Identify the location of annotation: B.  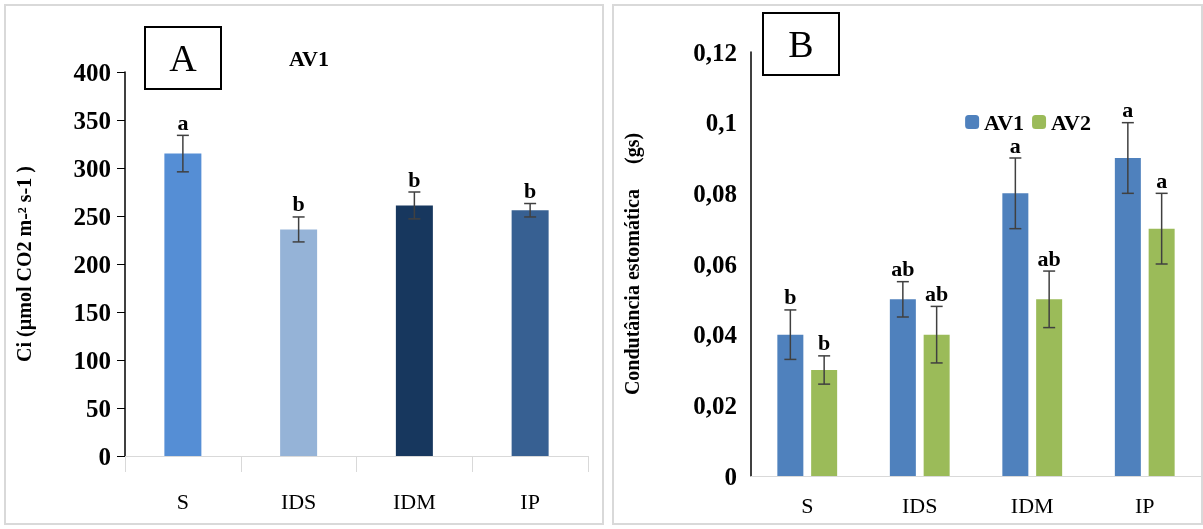
(801, 44).